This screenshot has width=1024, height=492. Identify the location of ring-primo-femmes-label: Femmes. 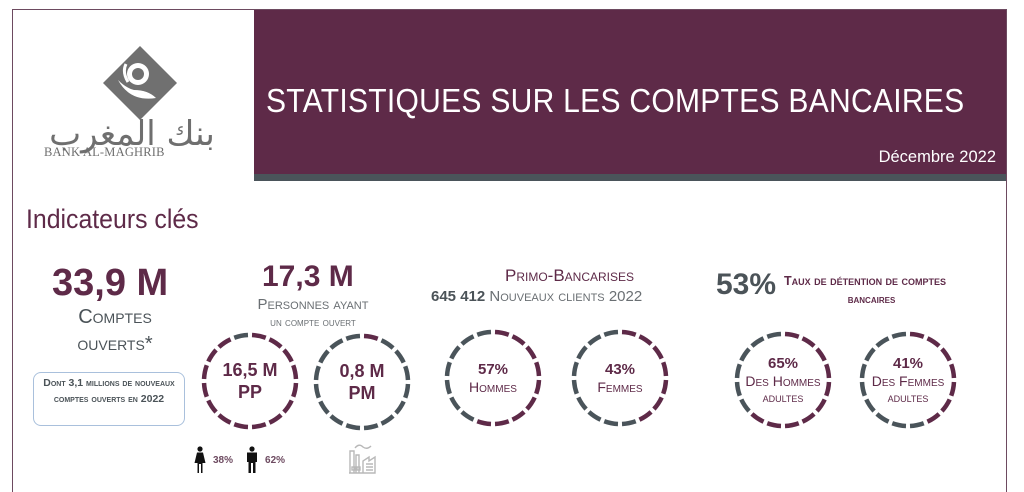
(620, 386).